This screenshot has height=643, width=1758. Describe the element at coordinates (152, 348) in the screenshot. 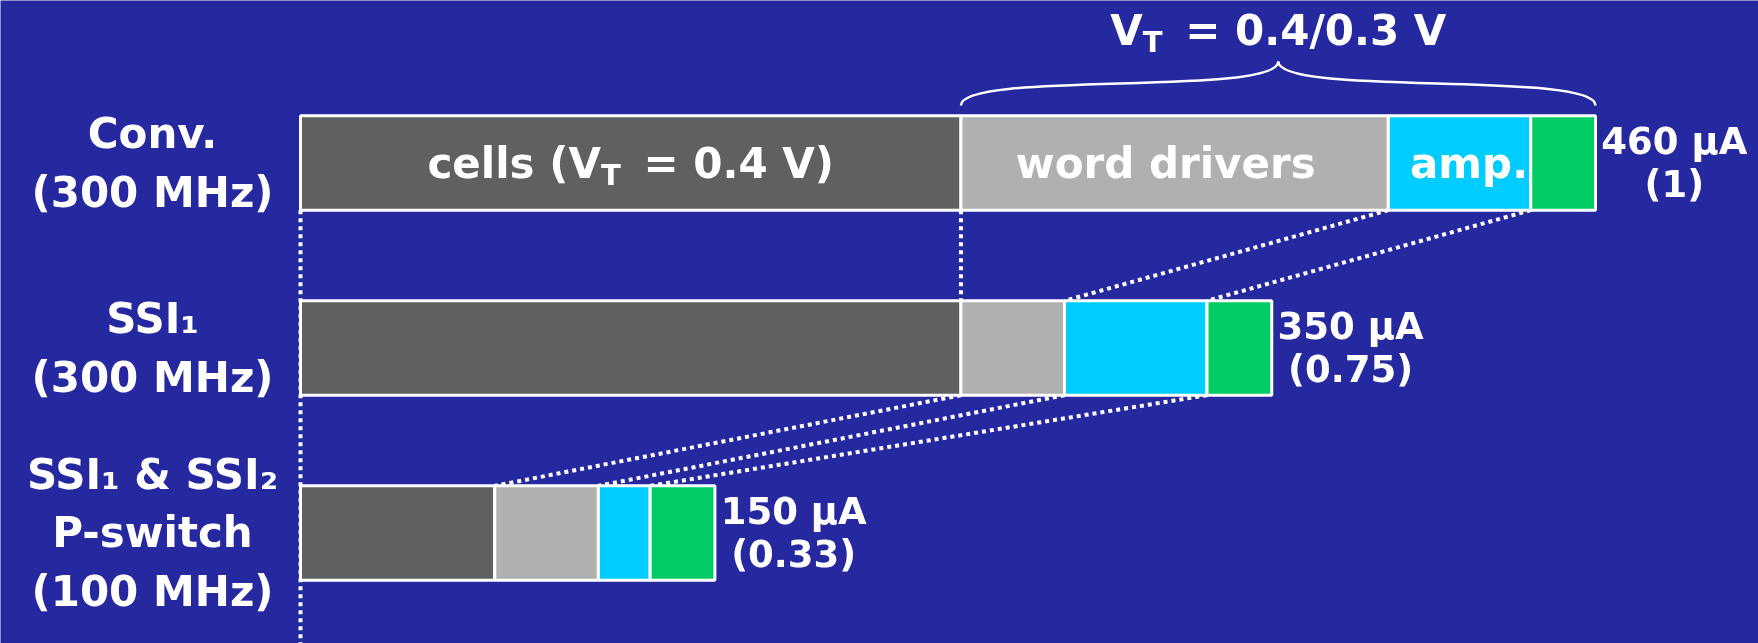

I see `y-tick-label: SSI₁ (300 MHz)` at that location.